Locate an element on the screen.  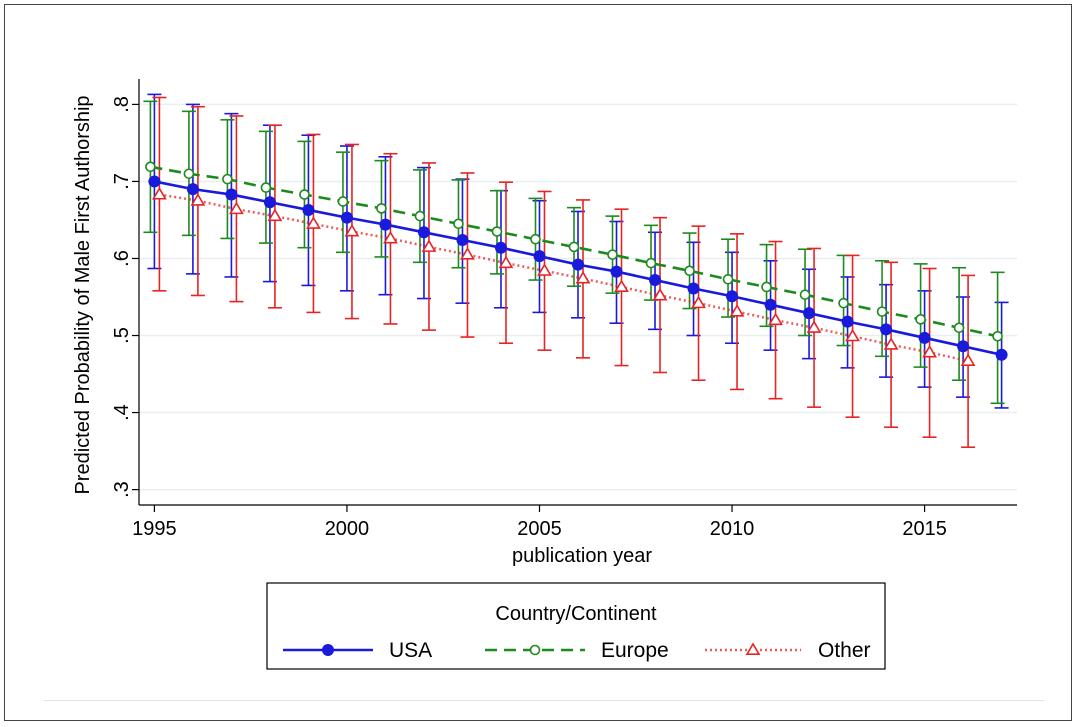
x-tick-label: 1995 is located at coordinates (154, 529).